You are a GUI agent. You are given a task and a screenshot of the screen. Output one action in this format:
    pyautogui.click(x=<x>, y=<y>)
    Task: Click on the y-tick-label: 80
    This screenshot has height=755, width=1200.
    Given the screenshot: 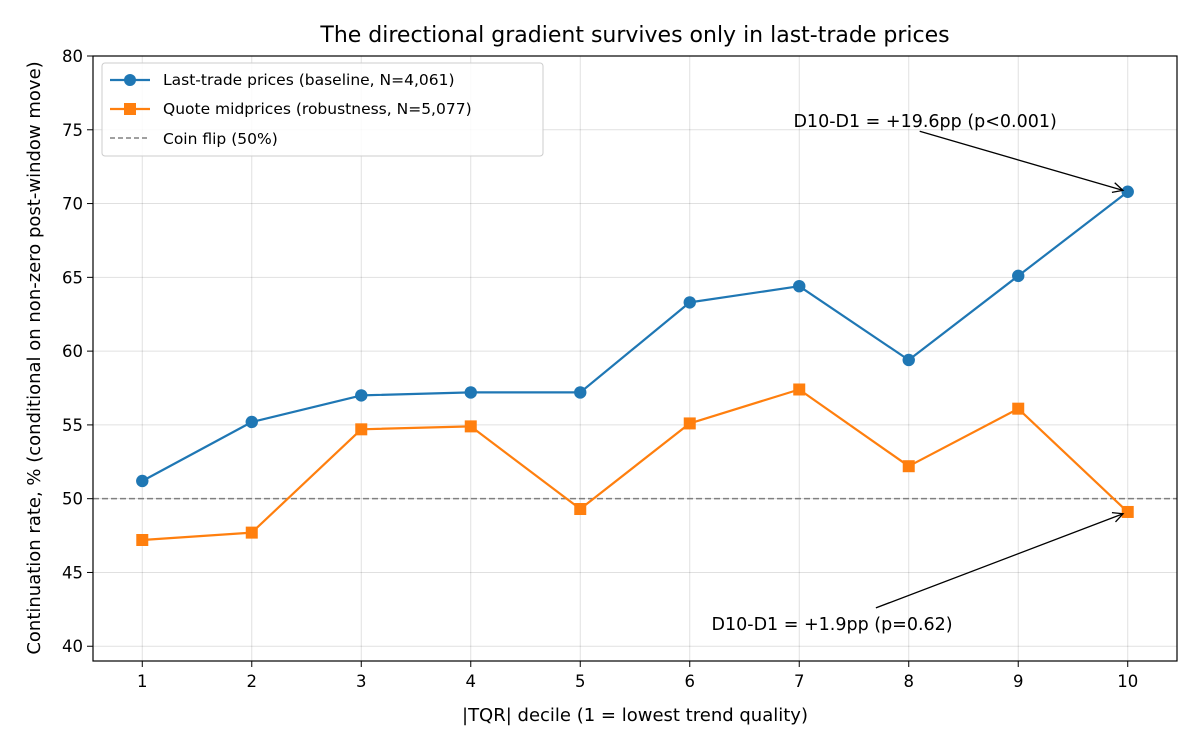 What is the action you would take?
    pyautogui.click(x=72, y=56)
    